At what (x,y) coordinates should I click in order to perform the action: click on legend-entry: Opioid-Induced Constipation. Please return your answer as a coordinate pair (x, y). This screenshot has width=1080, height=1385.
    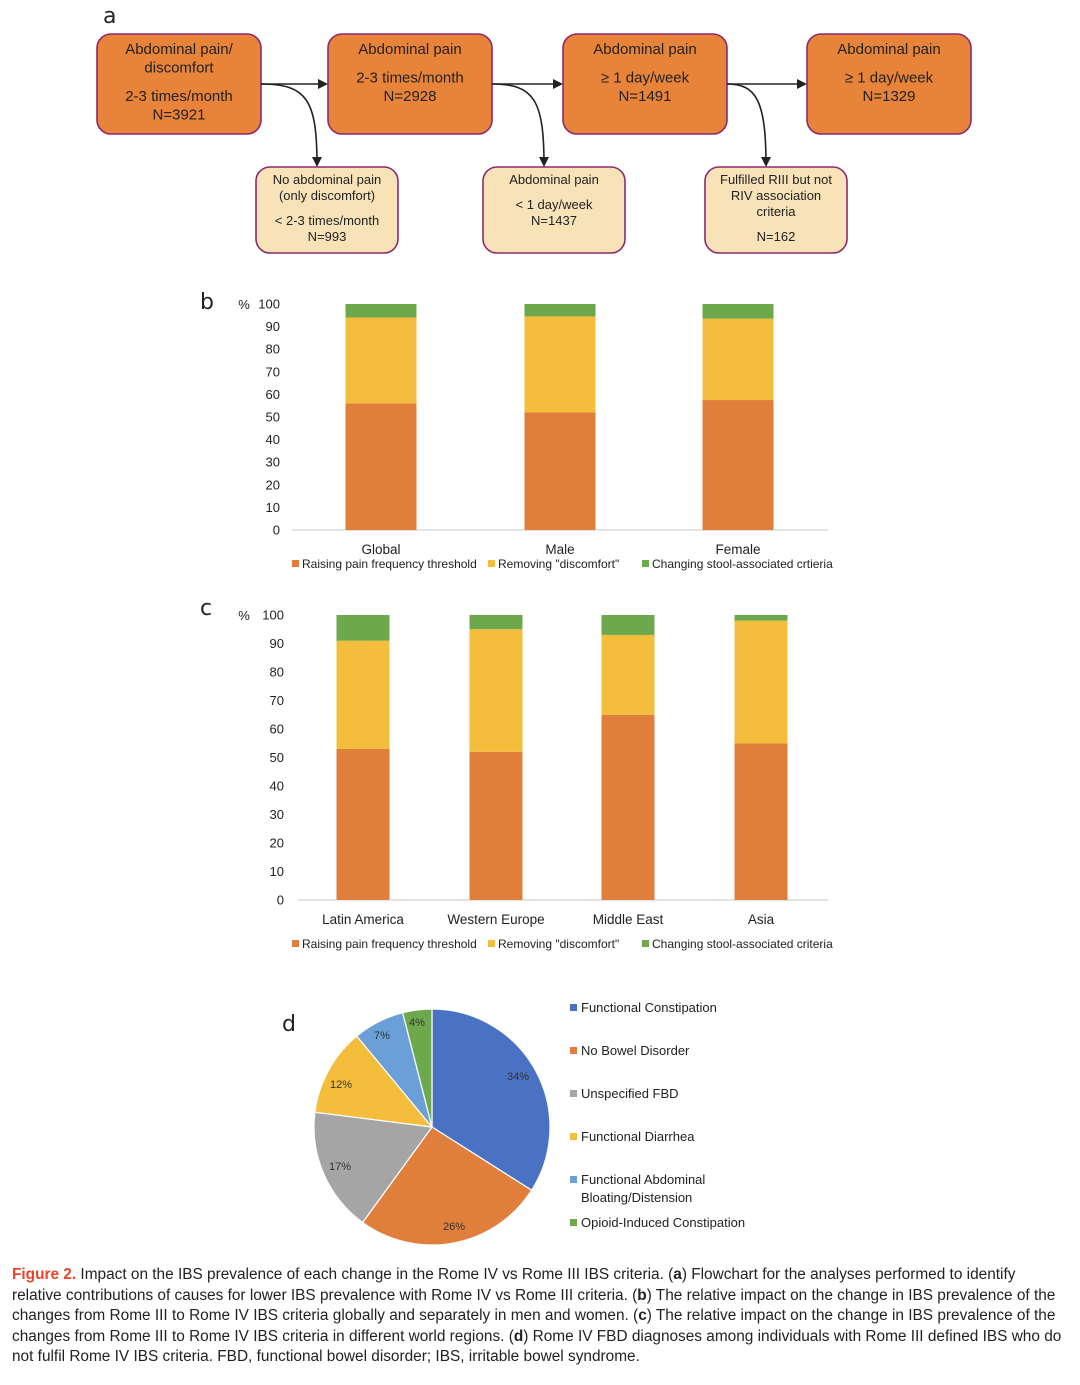
    Looking at the image, I should click on (663, 1222).